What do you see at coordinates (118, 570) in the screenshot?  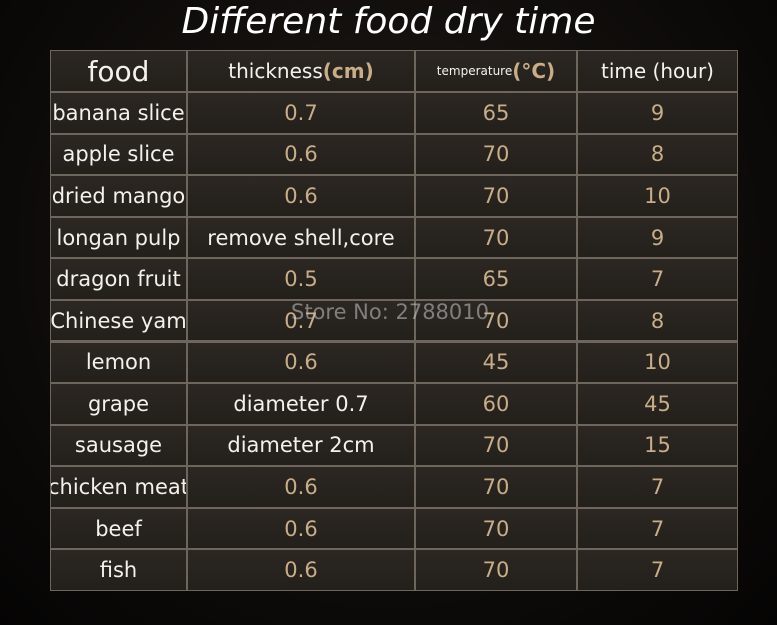 I see `table-cell: fish` at bounding box center [118, 570].